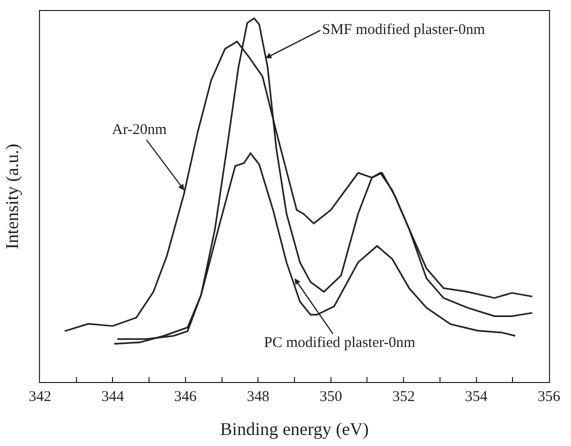 Image resolution: width=571 pixels, height=446 pixels. Describe the element at coordinates (12, 197) in the screenshot. I see `y-axis-title: Intensity (a.u.)` at that location.